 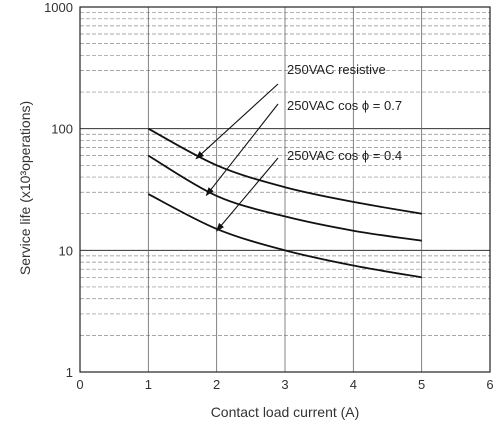 What do you see at coordinates (489, 384) in the screenshot?
I see `x-tick-label: 6` at bounding box center [489, 384].